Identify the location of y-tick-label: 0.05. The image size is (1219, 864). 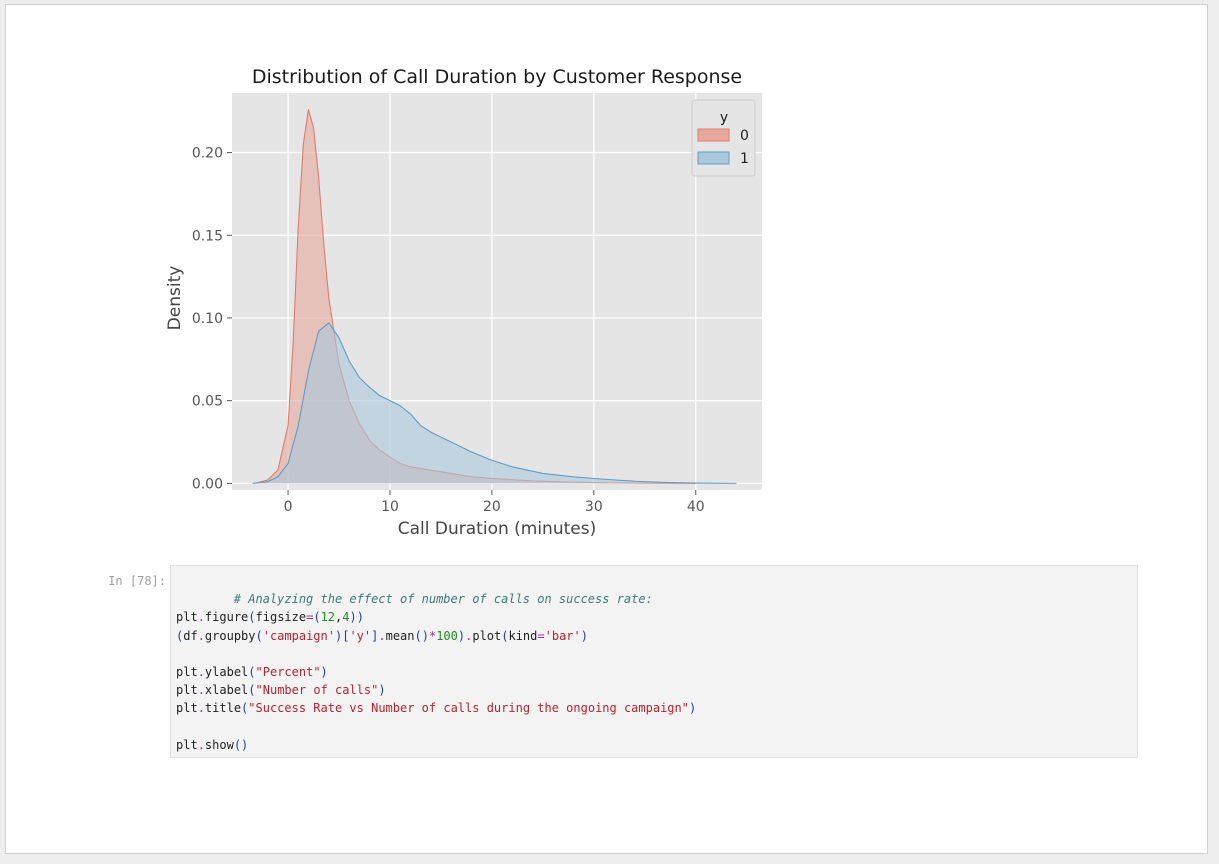
(207, 402).